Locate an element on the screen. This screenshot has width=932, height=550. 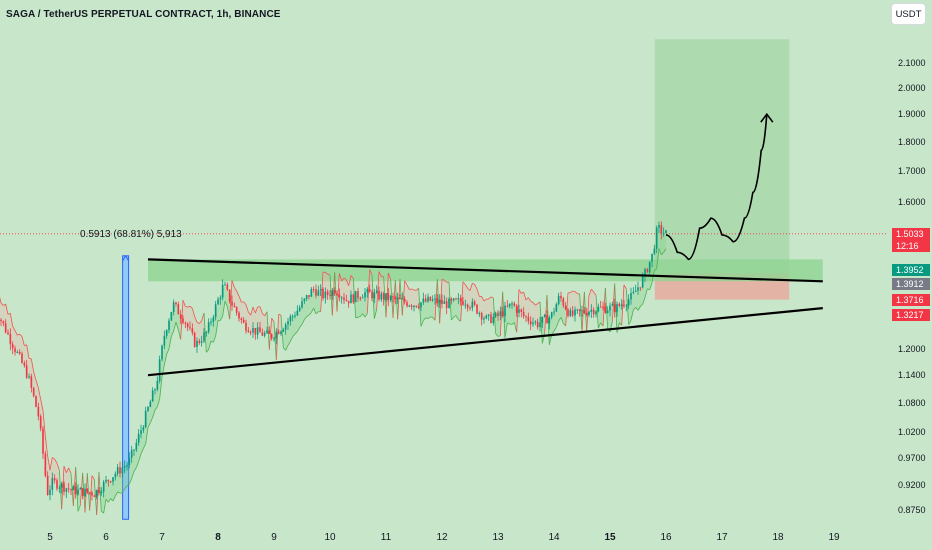
price-tag: 1.3952 is located at coordinates (911, 270).